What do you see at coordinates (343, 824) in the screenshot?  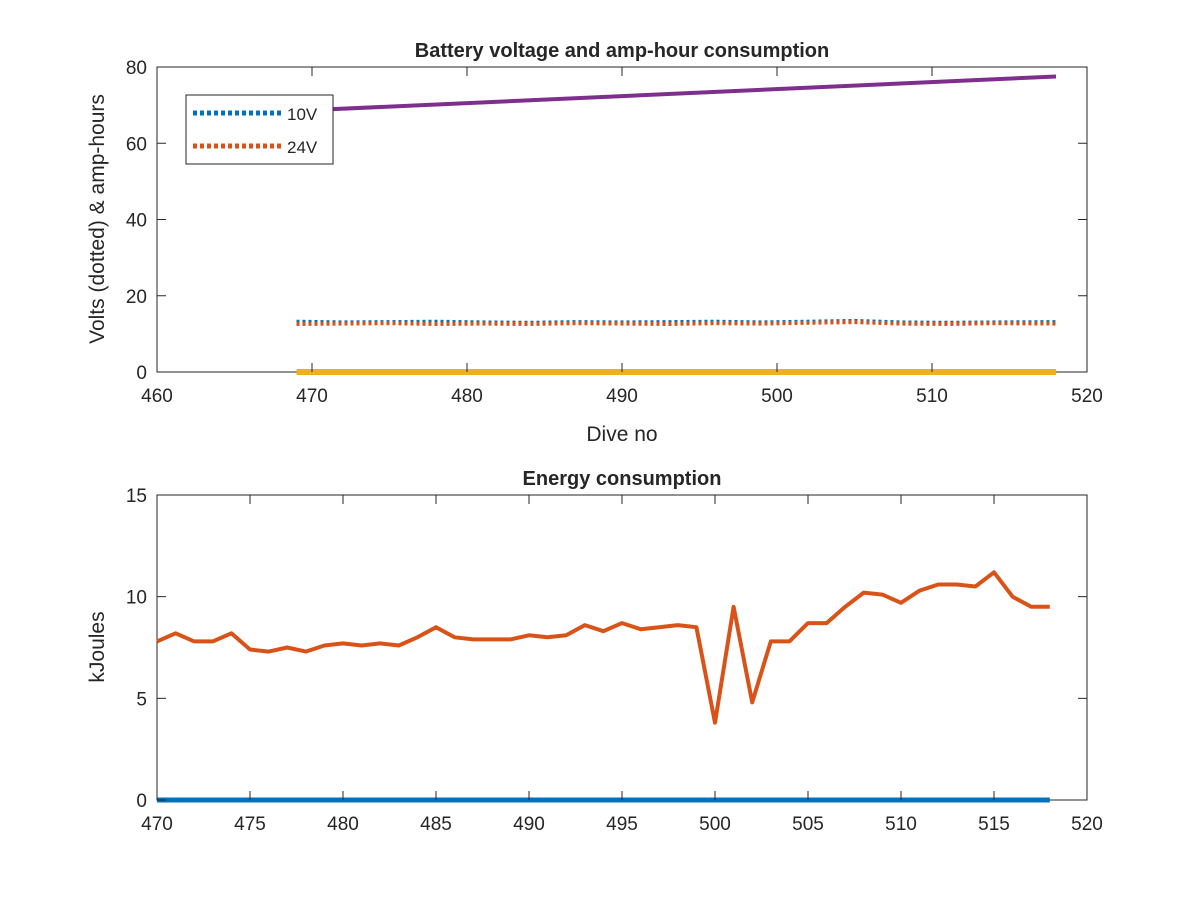 I see `bottom-x-tick-label: 480` at bounding box center [343, 824].